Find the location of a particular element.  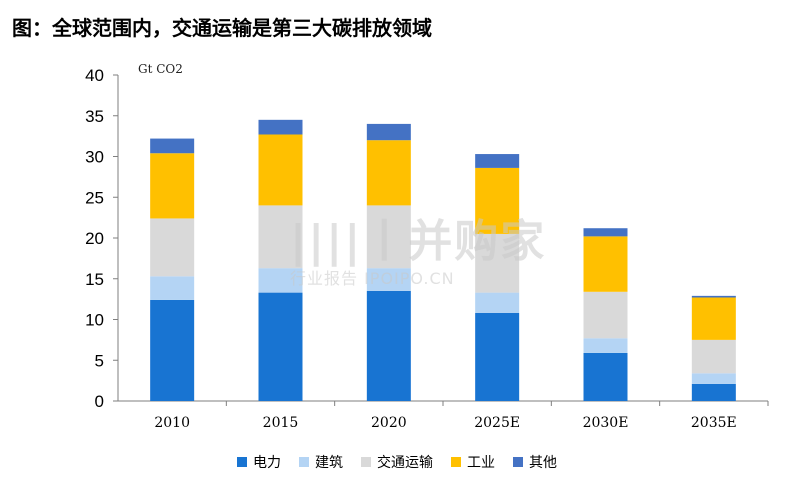

y-tick-label: 5 is located at coordinates (99, 360).